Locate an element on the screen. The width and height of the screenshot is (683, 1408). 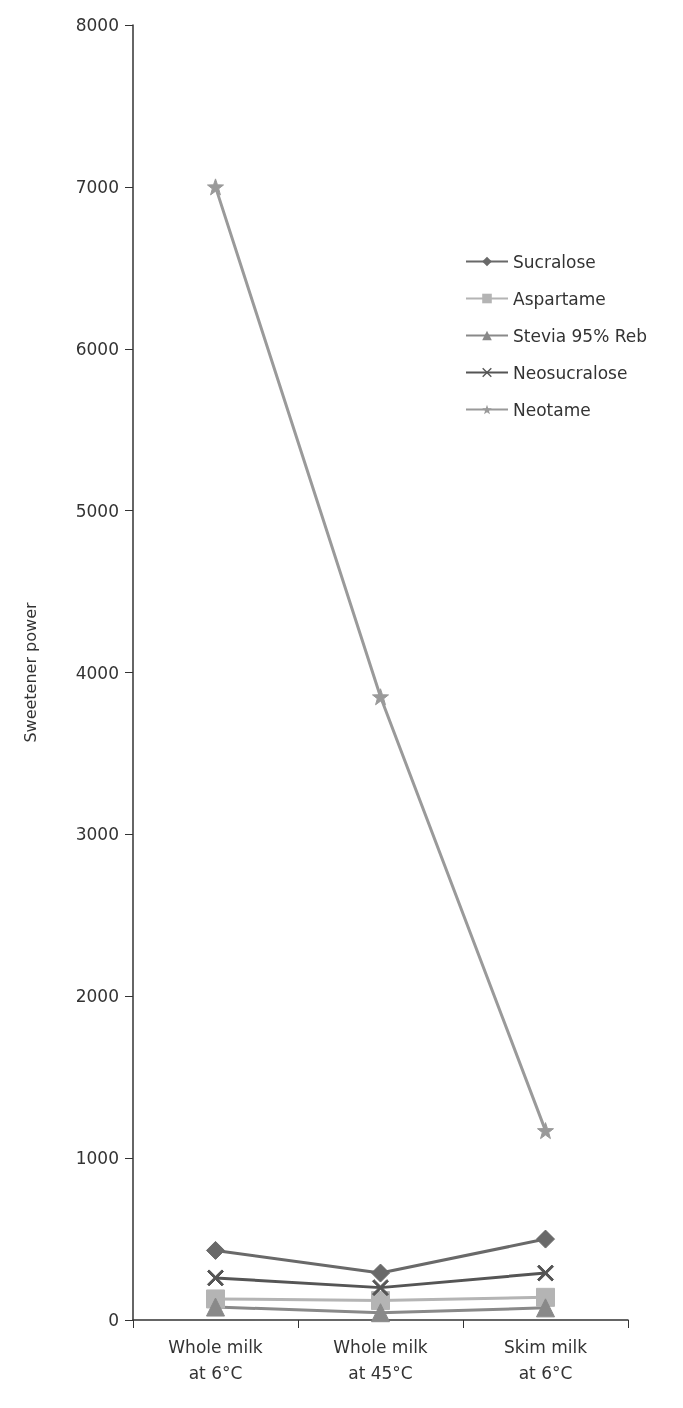
y-tick-label: 7000 is located at coordinates (97, 186).